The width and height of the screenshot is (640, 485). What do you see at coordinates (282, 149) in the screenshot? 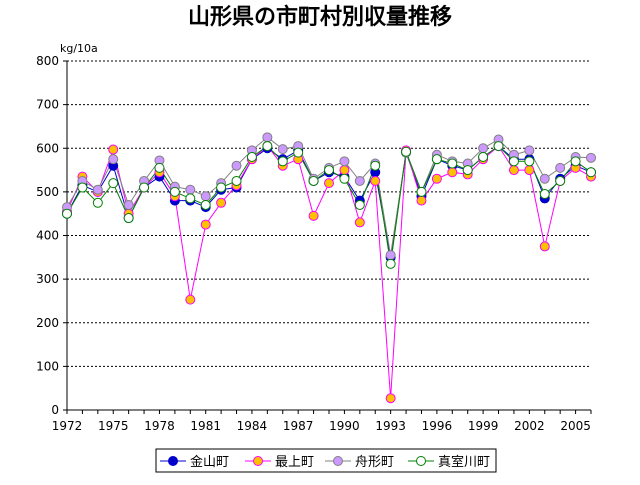
I see `series-2-point-1986` at bounding box center [282, 149].